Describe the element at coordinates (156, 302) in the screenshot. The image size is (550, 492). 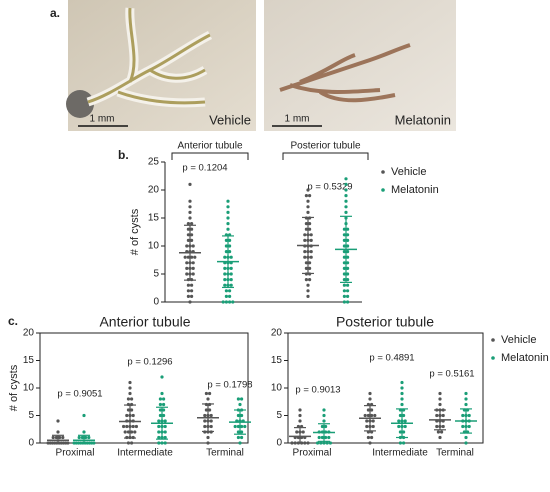
I see `y-tick-label: 0` at that location.